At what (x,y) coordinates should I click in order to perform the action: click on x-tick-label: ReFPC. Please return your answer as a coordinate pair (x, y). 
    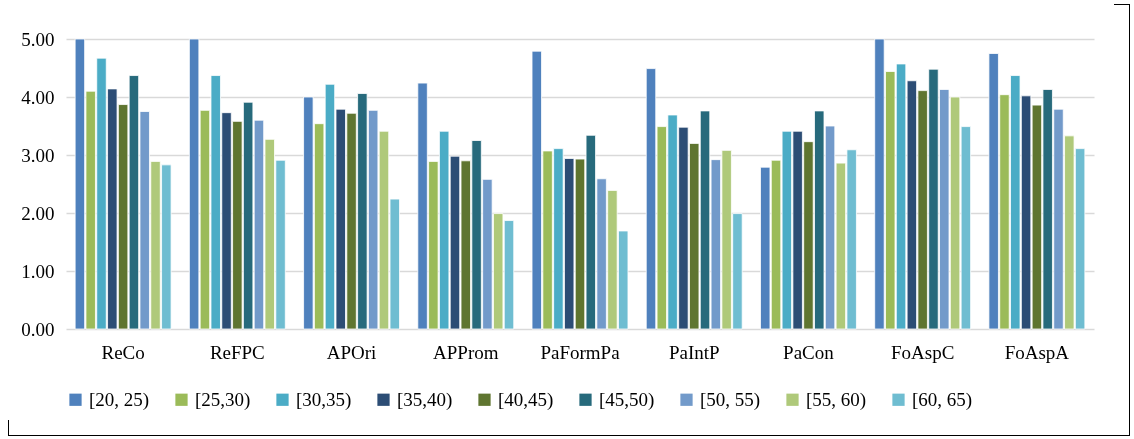
    Looking at the image, I should click on (237, 352).